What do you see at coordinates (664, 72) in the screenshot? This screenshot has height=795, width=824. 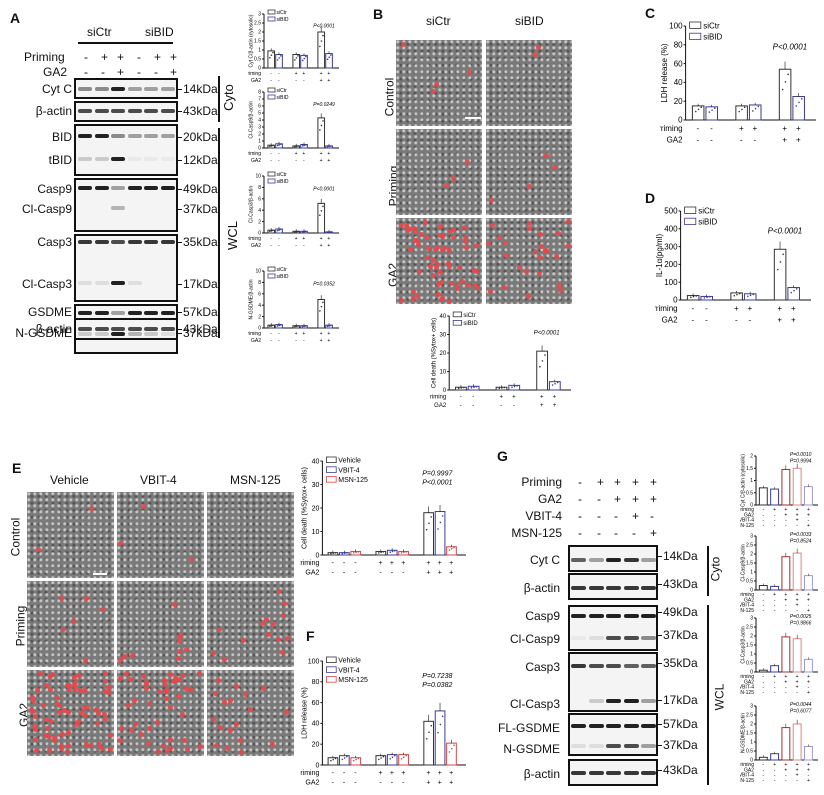 I see `svg-text: LDH release (%)` at bounding box center [664, 72].